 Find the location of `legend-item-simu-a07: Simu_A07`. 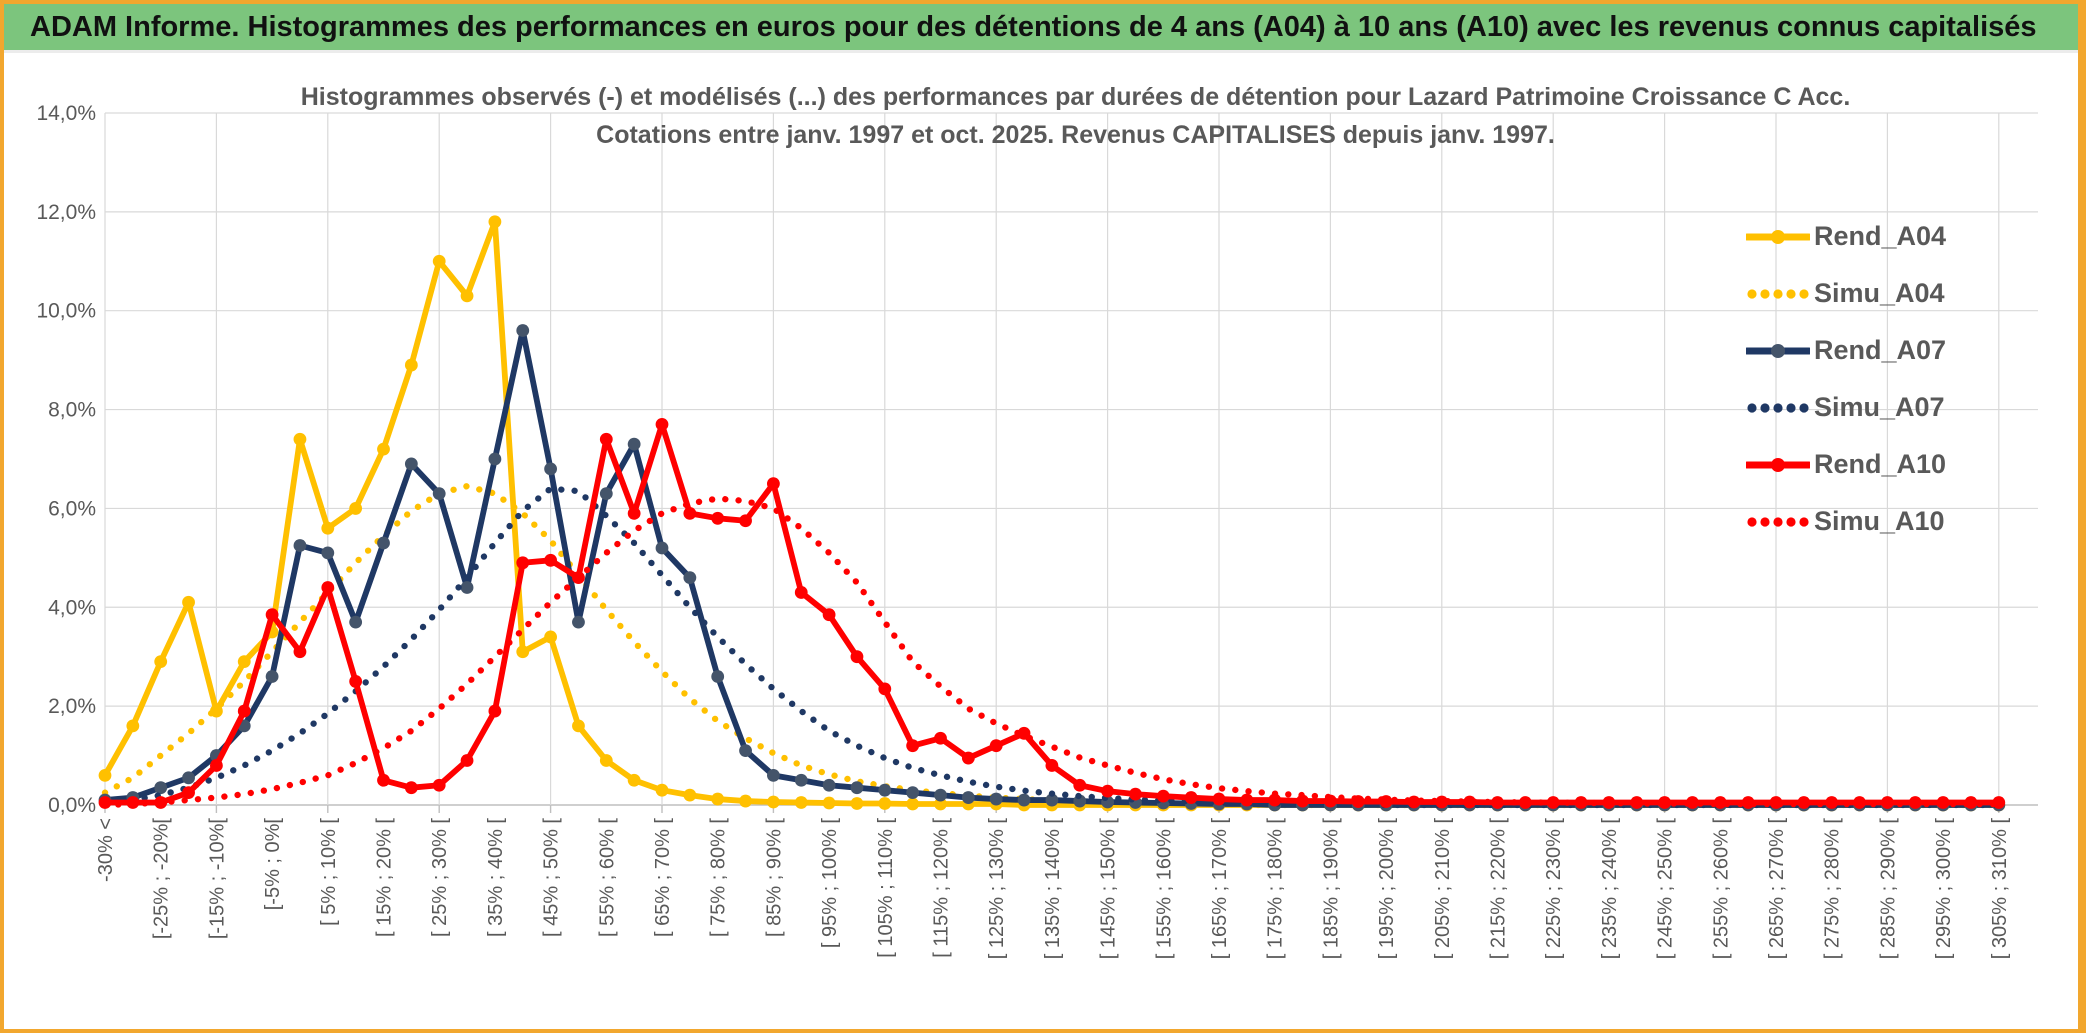

legend-item-simu-a07: Simu_A07 is located at coordinates (1846, 407).